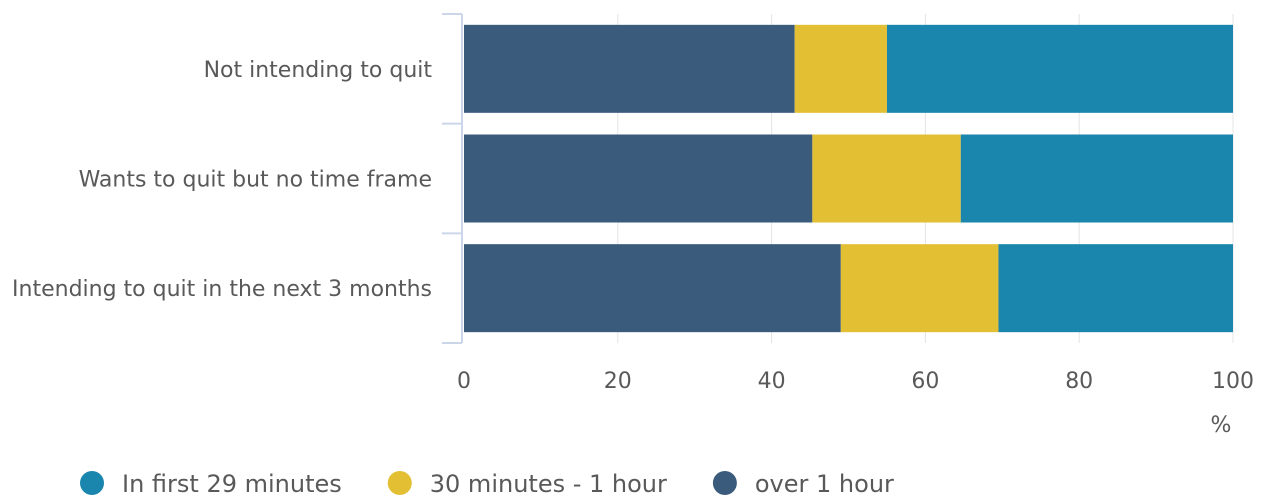  What do you see at coordinates (1233, 381) in the screenshot?
I see `x-tick-label: 100` at bounding box center [1233, 381].